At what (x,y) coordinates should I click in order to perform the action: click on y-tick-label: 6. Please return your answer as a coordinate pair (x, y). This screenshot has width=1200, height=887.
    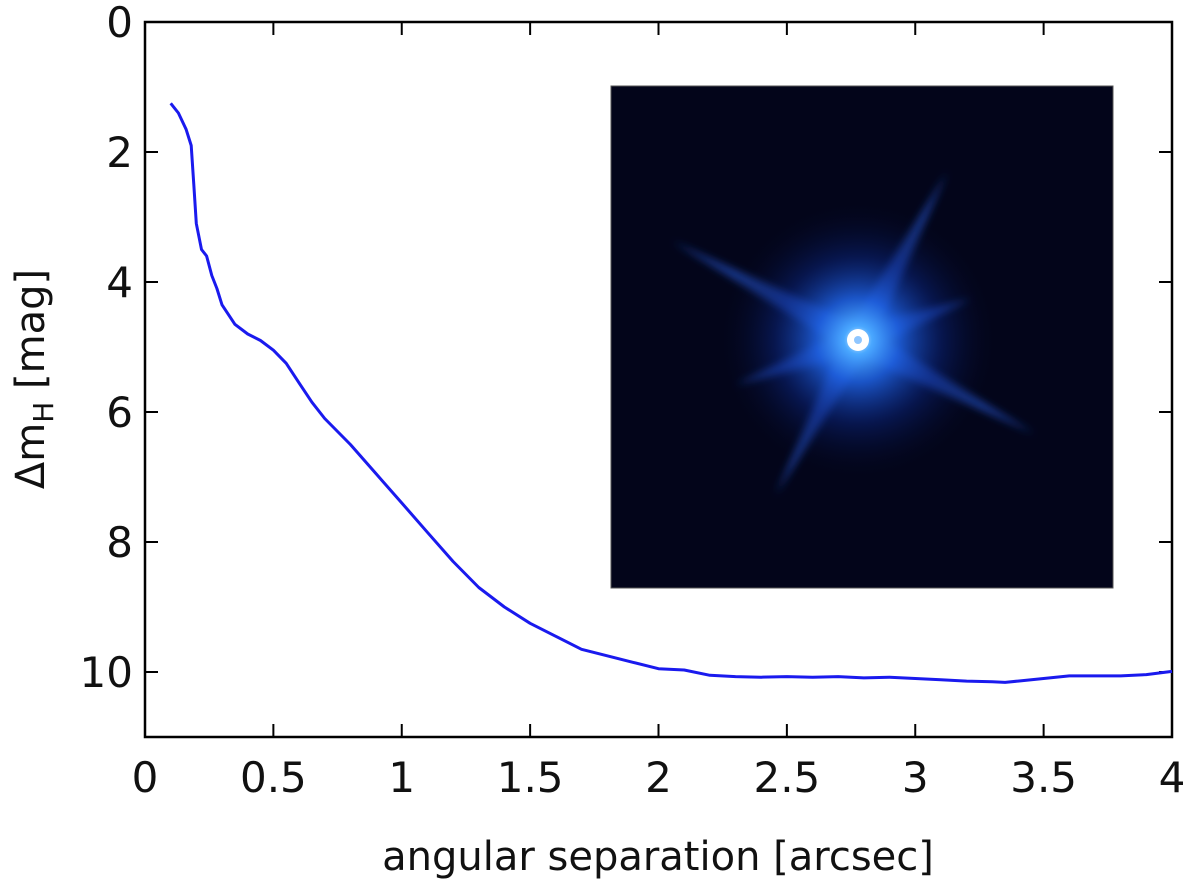
    Looking at the image, I should click on (119, 412).